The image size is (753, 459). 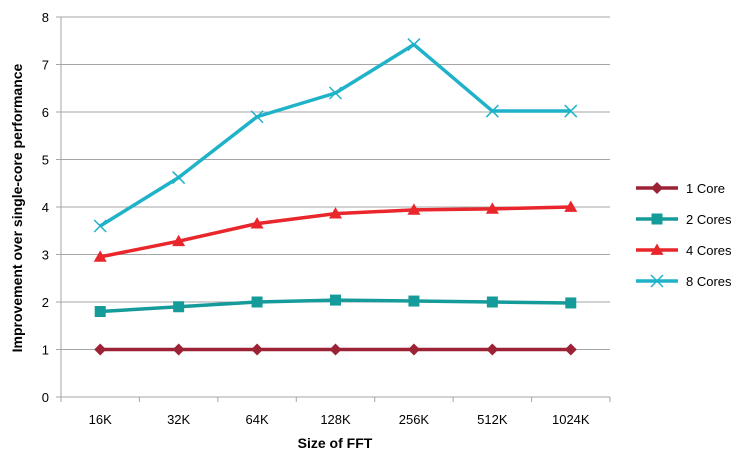 What do you see at coordinates (684, 235) in the screenshot?
I see `legend: 1 Core 2 Cores 4 Cores 8 Cores` at bounding box center [684, 235].